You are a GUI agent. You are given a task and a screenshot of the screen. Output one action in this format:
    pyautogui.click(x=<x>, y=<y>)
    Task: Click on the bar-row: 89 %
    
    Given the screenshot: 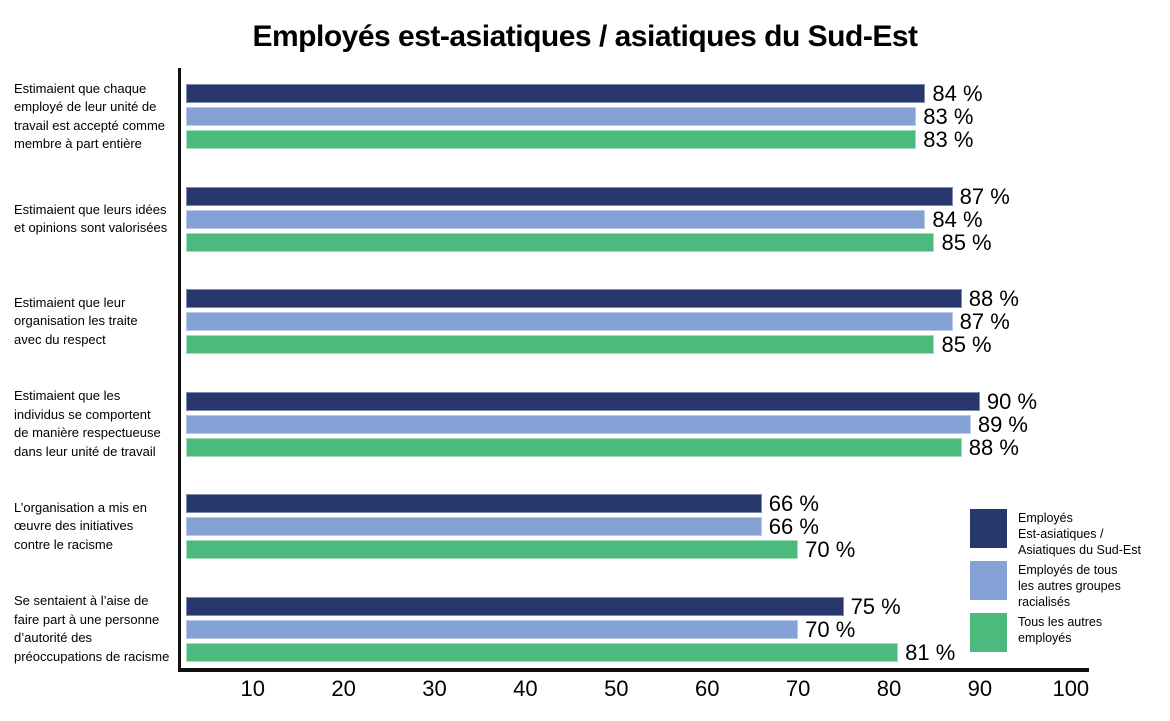 What is the action you would take?
    pyautogui.click(x=611, y=424)
    